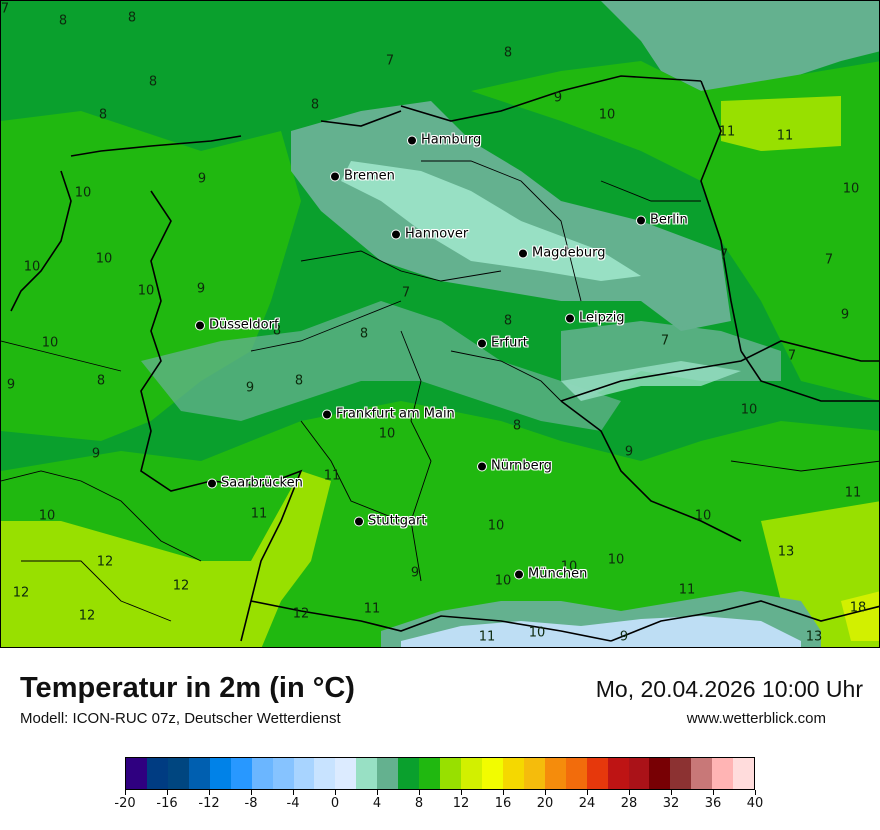 The width and height of the screenshot is (880, 830). I want to click on city-marker: München, so click(550, 574).